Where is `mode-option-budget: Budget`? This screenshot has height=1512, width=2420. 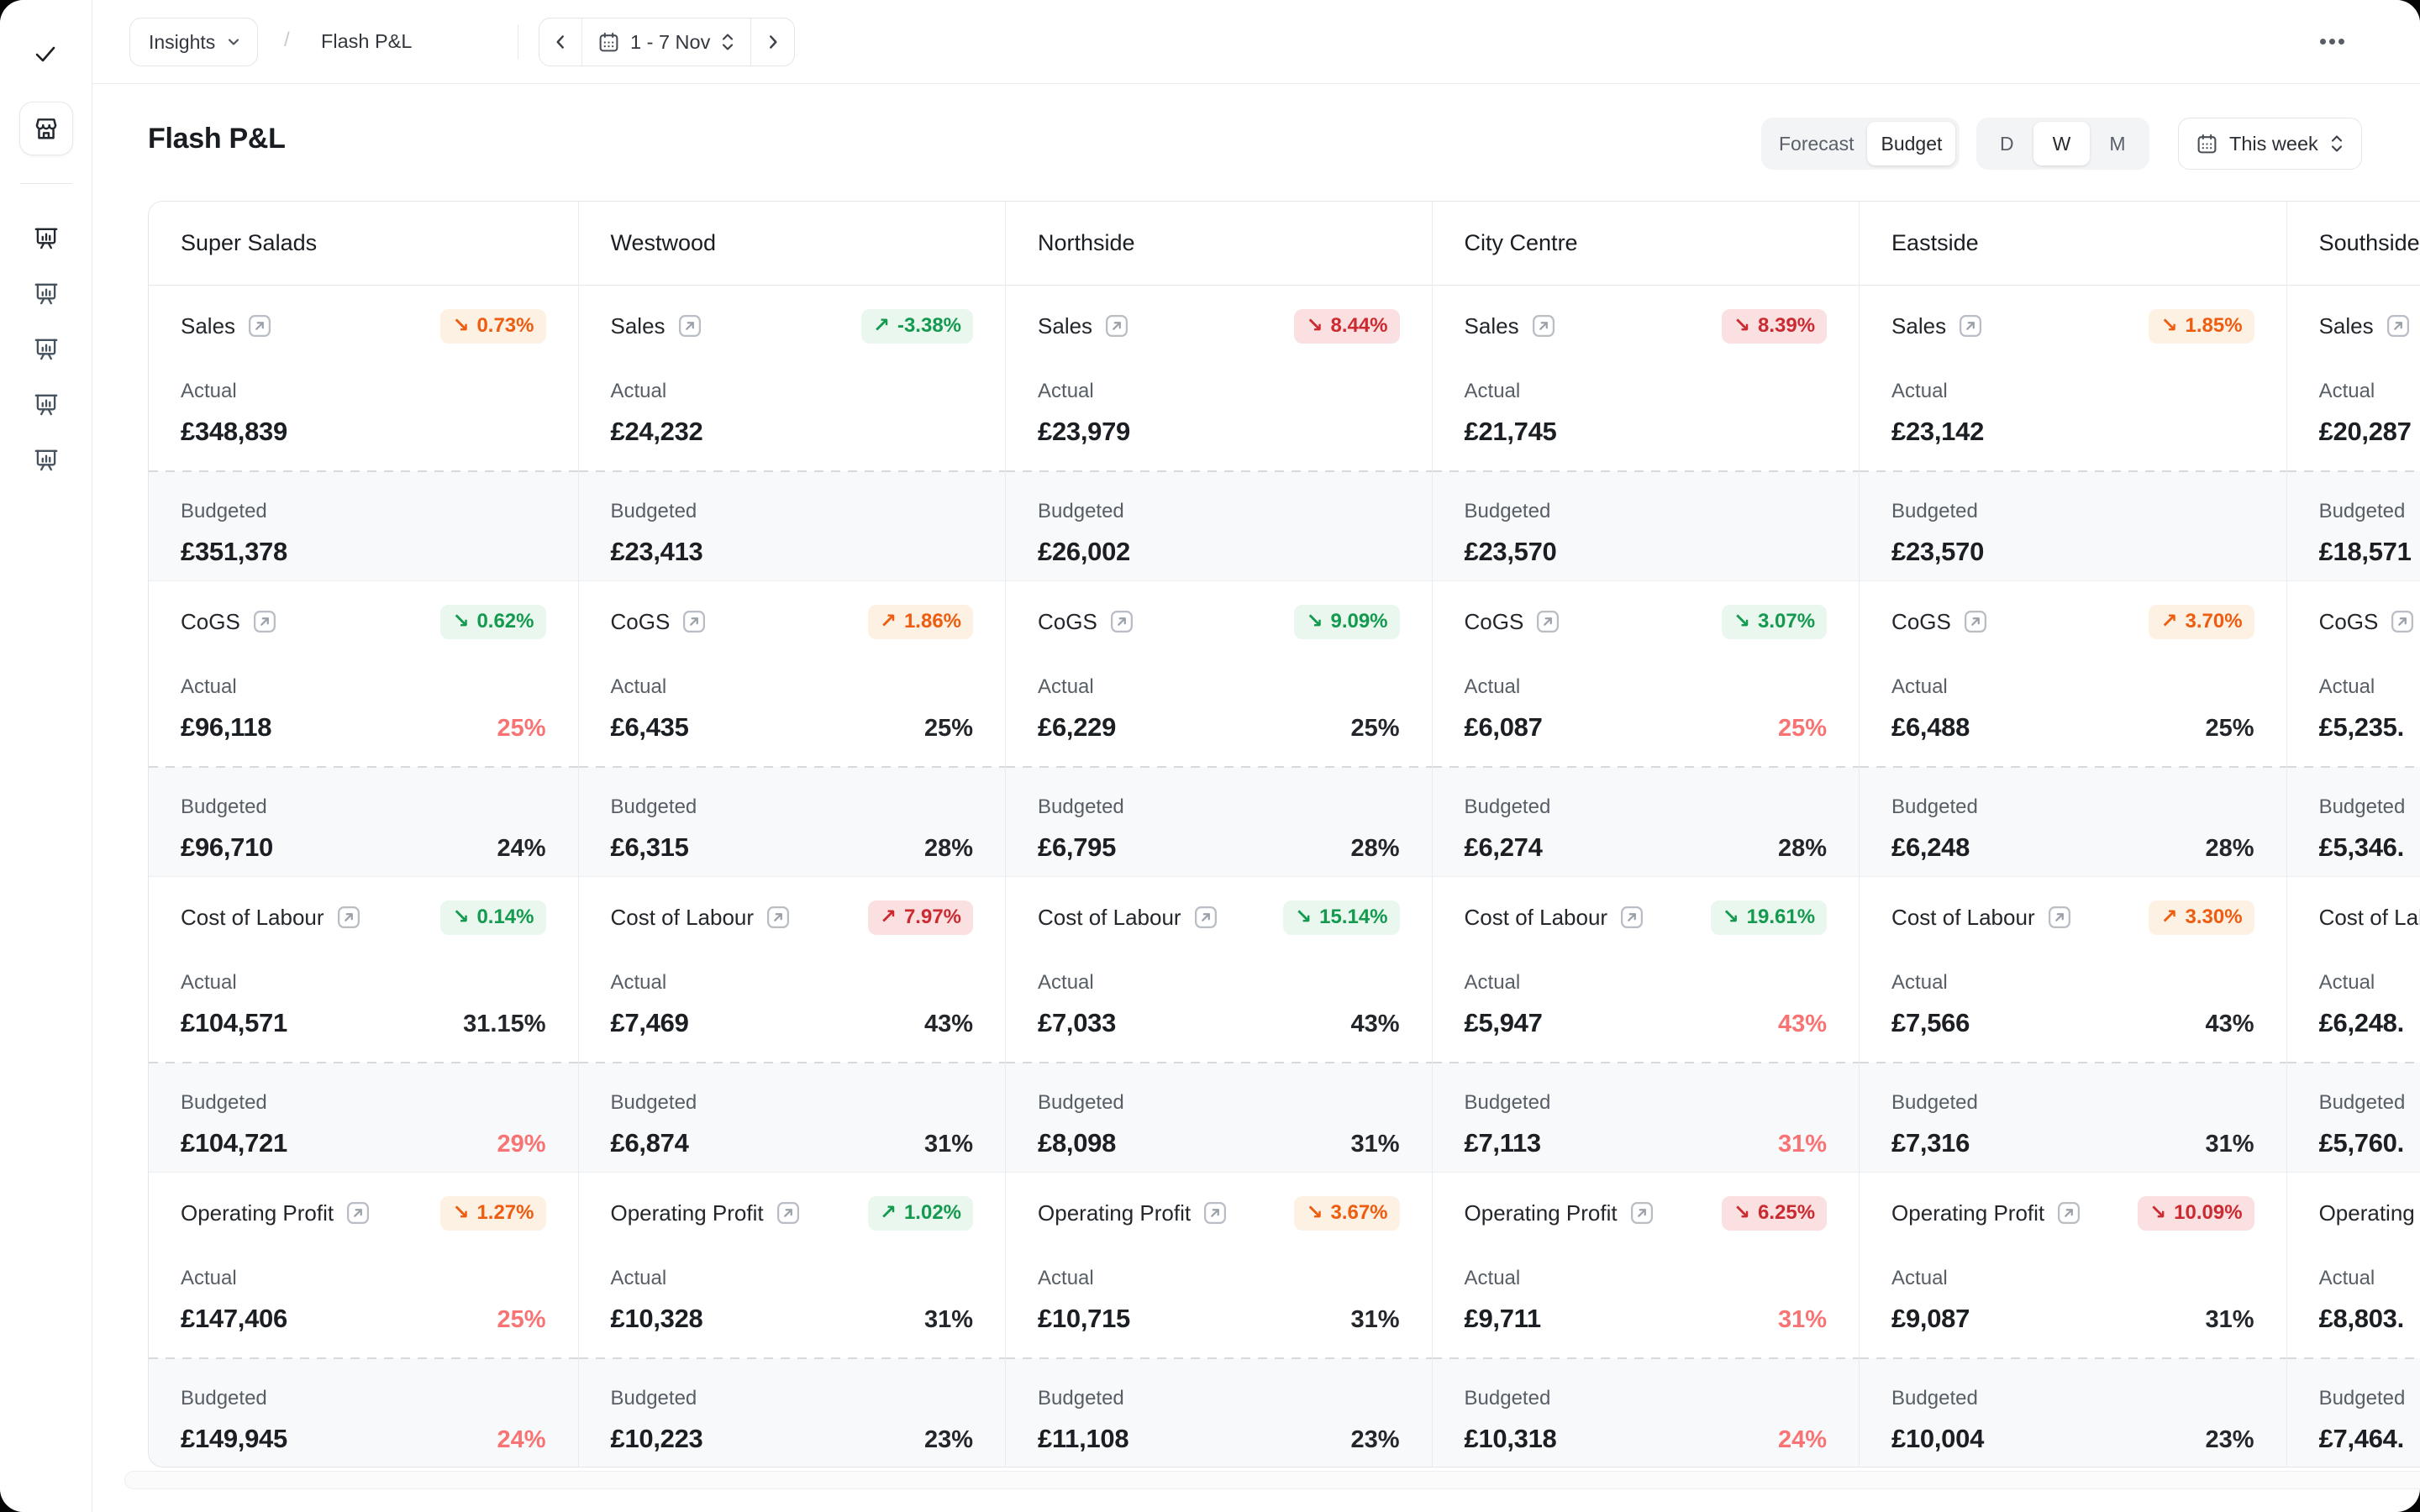 mode-option-budget: Budget is located at coordinates (1912, 143).